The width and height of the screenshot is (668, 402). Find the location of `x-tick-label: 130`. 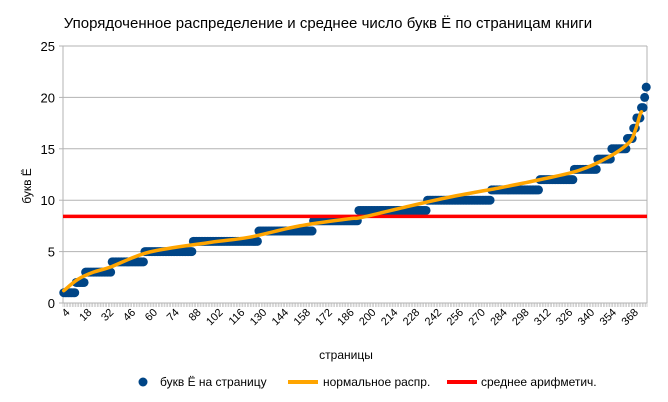

x-tick-label: 130 is located at coordinates (258, 317).